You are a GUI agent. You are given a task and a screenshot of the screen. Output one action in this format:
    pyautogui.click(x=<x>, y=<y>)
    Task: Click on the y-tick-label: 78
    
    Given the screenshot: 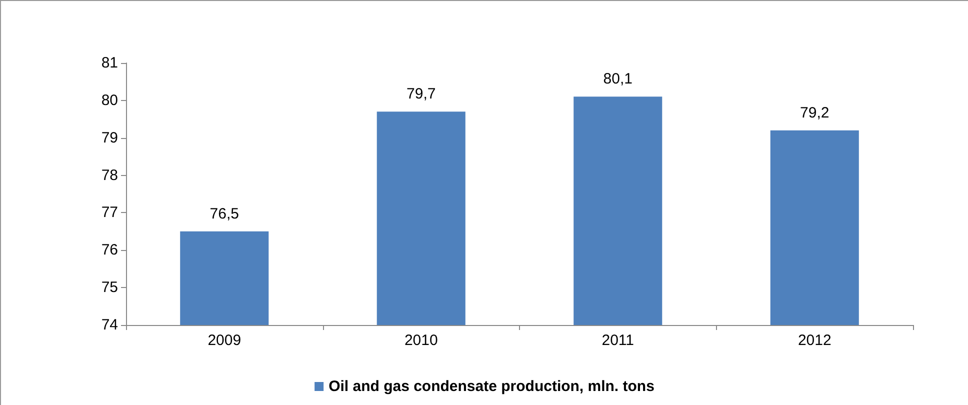 What is the action you would take?
    pyautogui.click(x=109, y=175)
    